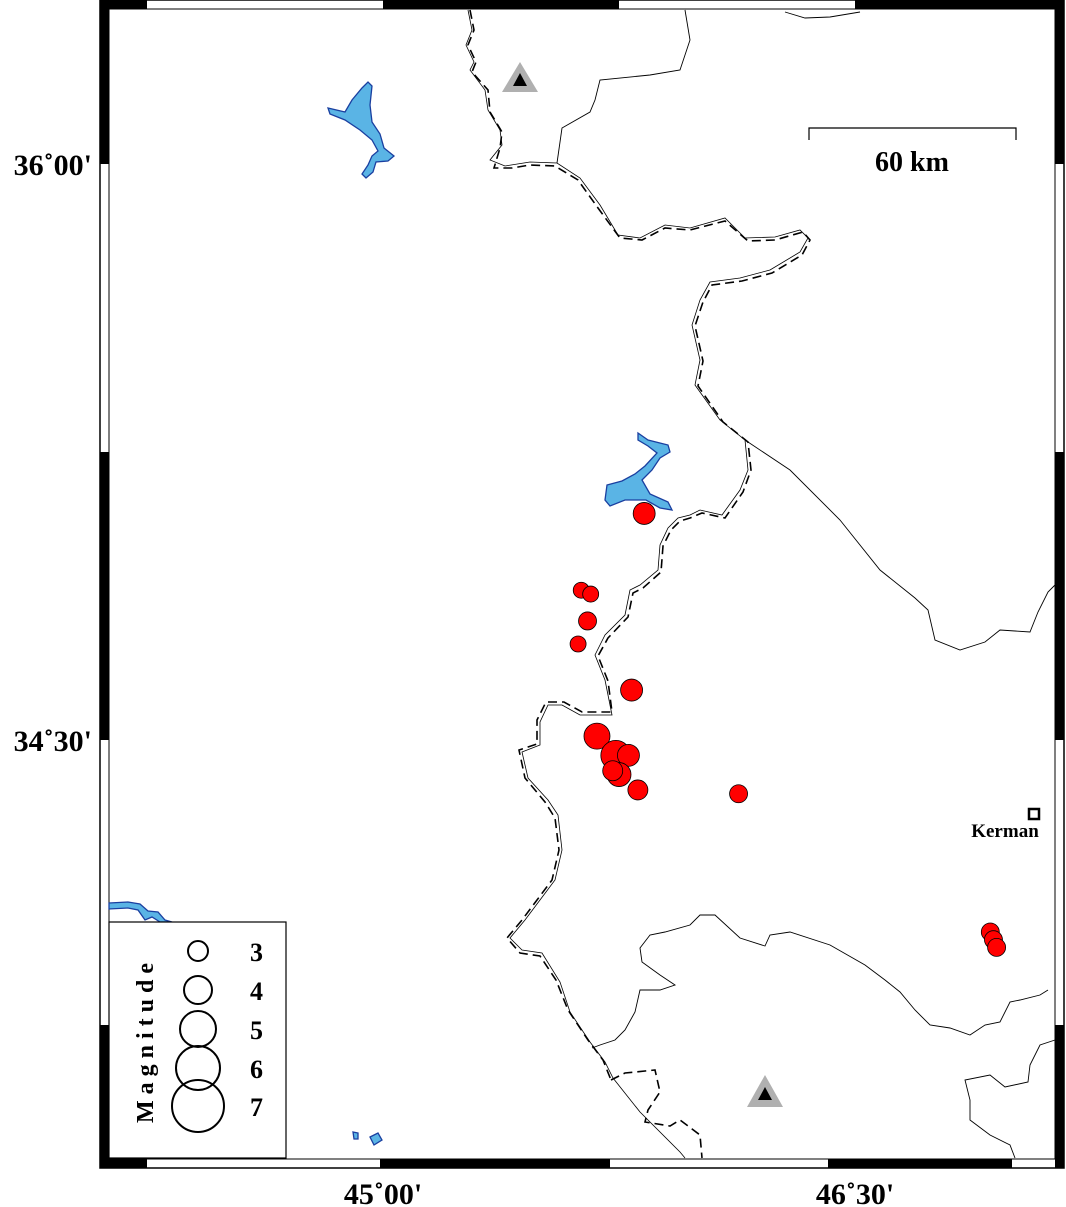  Describe the element at coordinates (656, 1114) in the screenshot. I see `border-spur-dashed` at that location.